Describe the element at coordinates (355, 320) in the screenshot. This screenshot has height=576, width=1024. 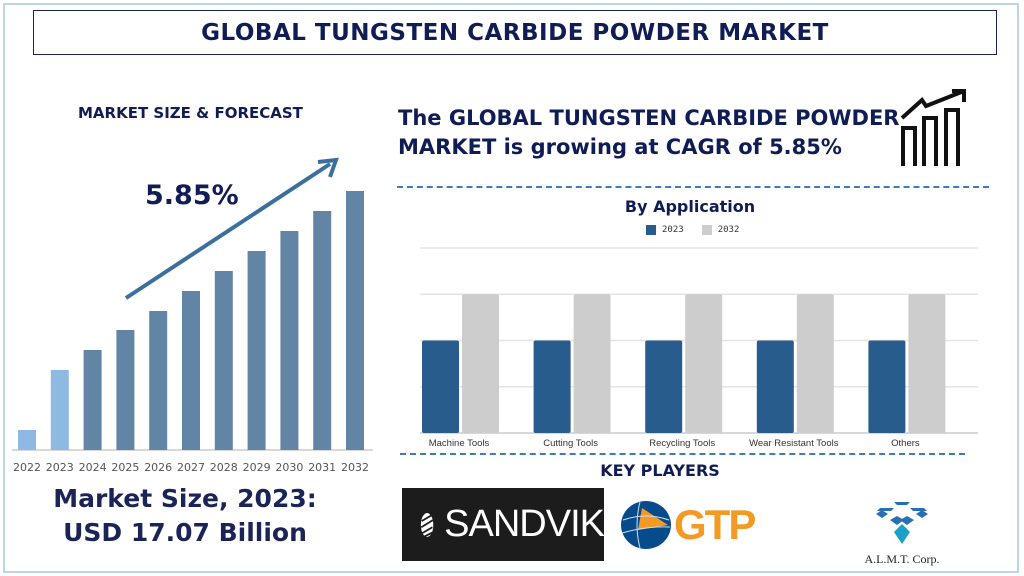
I see `bar-2032` at that location.